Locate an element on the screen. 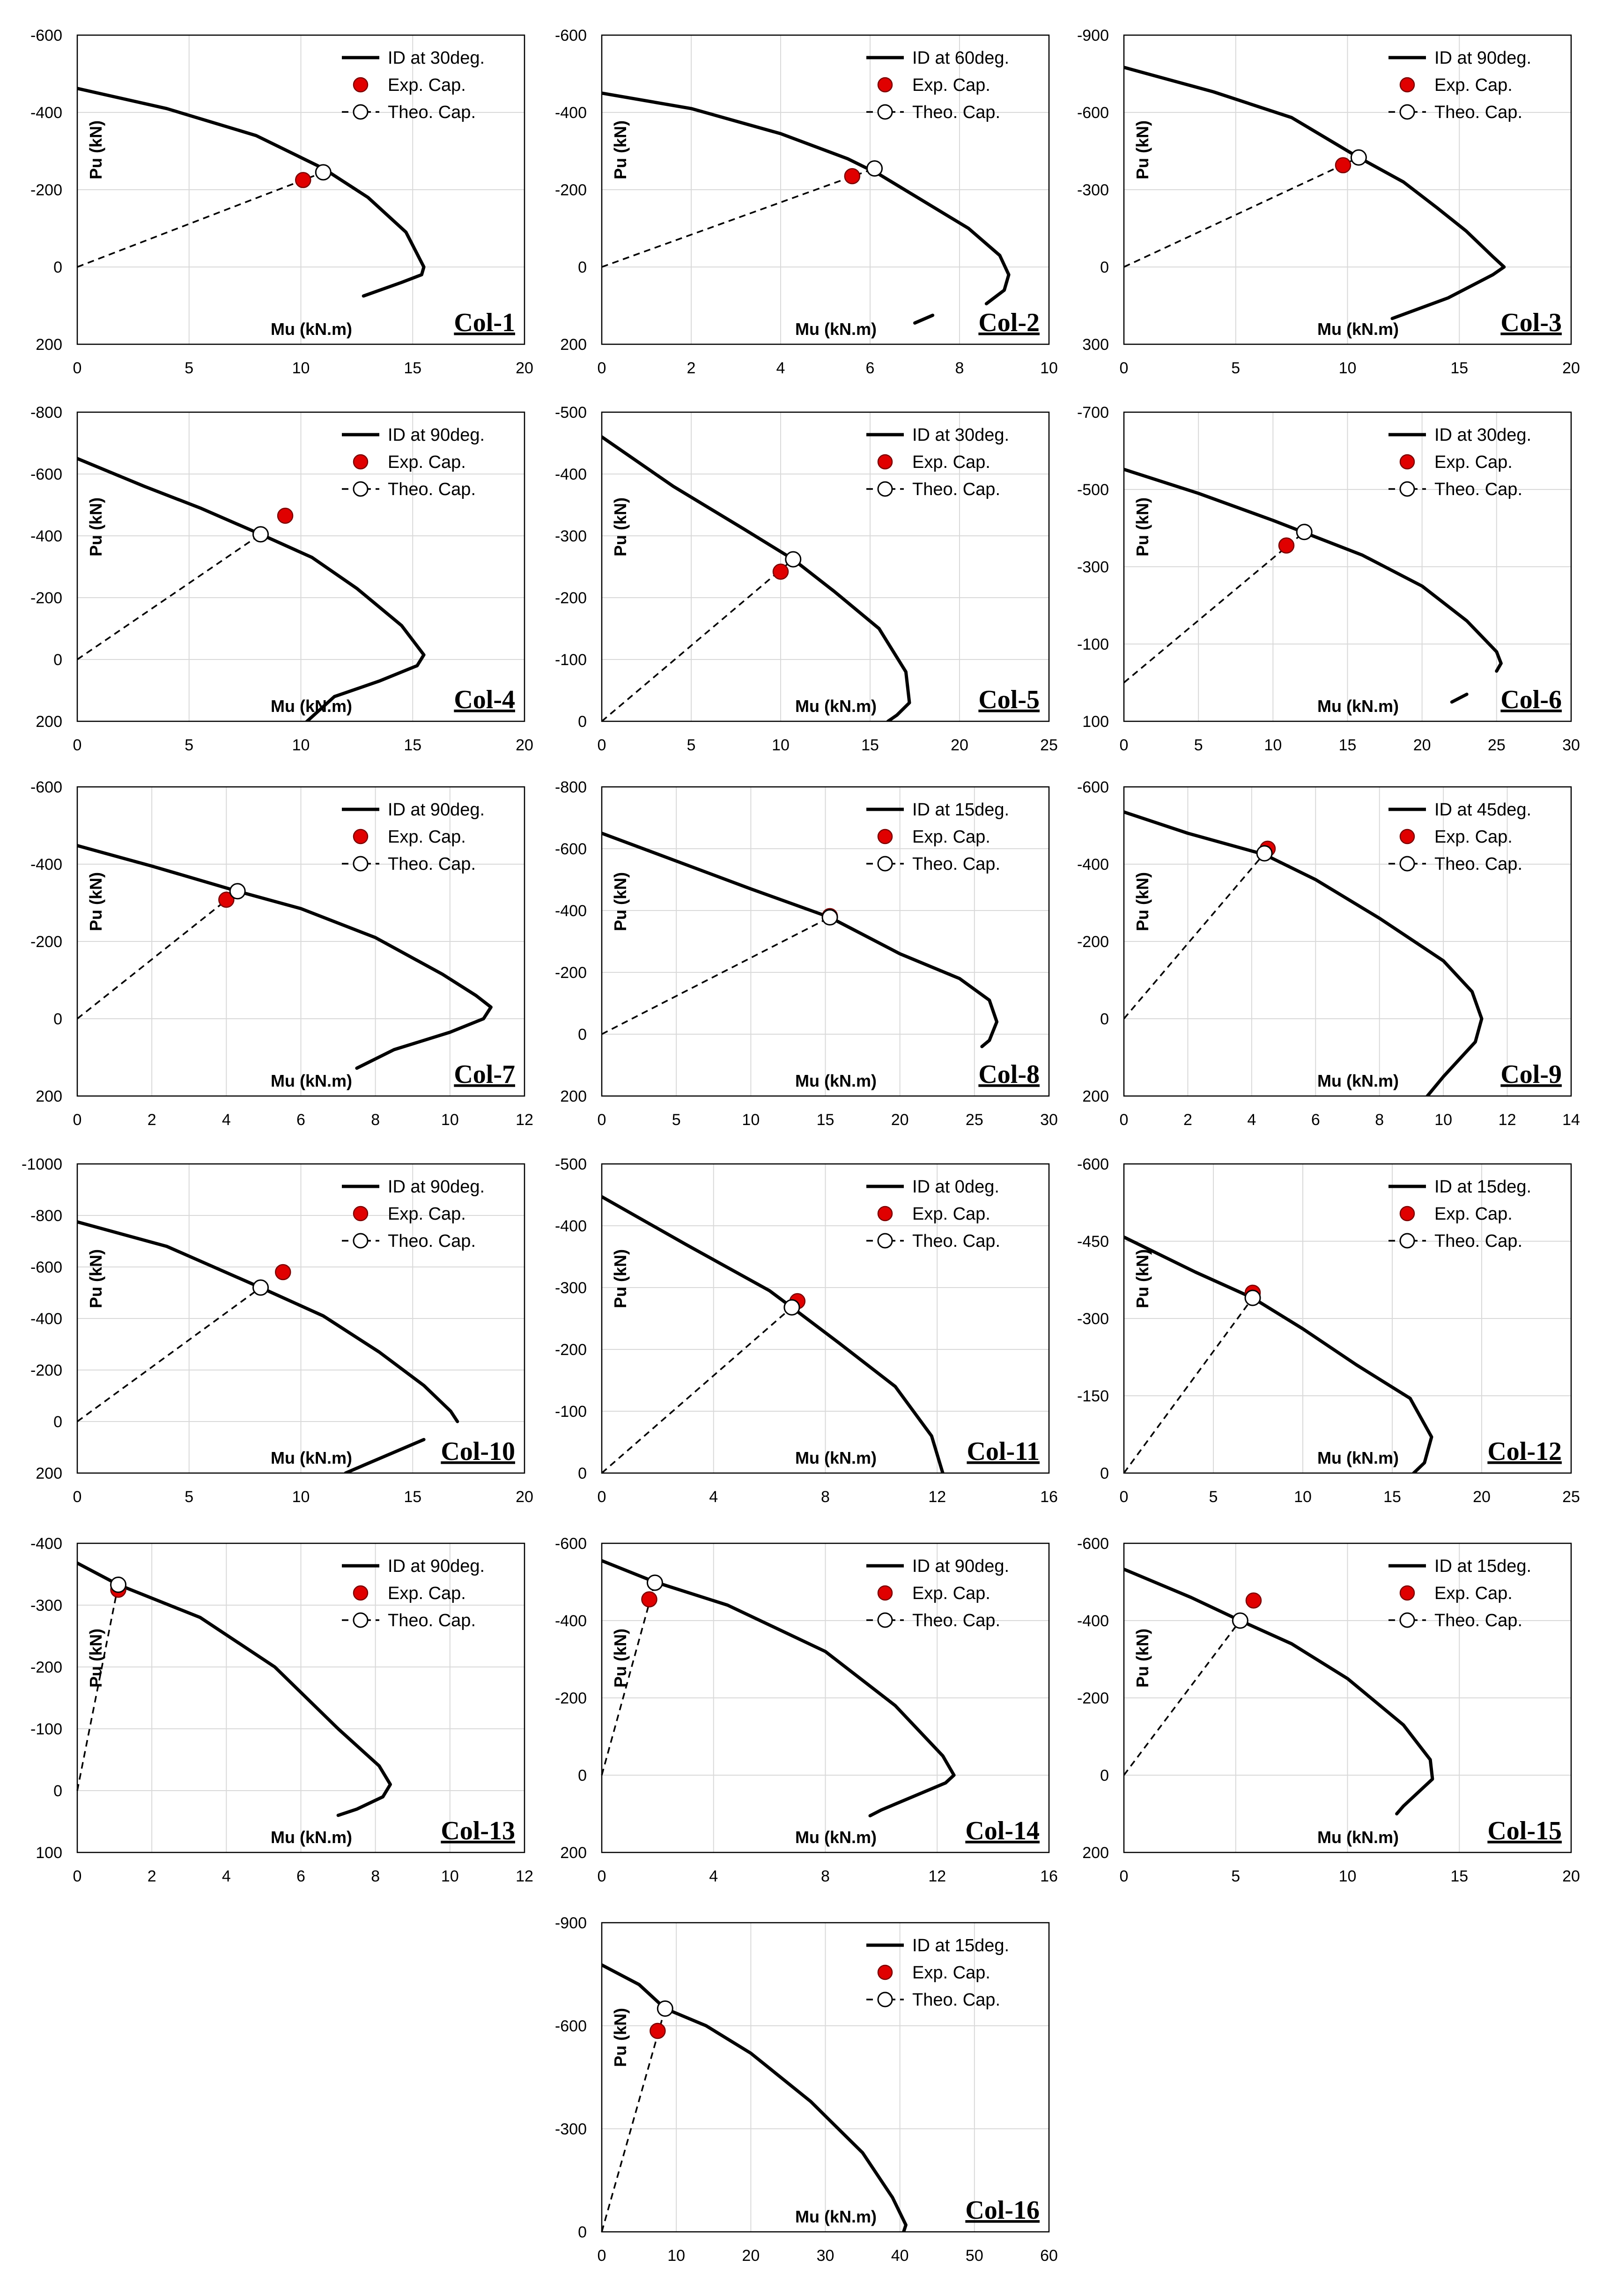 The width and height of the screenshot is (1610, 2296). x-tick-label: 20 is located at coordinates (524, 745).